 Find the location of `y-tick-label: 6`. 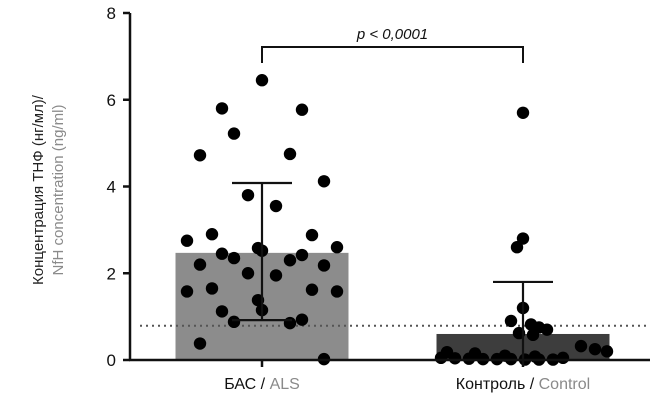

y-tick-label: 6 is located at coordinates (111, 100).